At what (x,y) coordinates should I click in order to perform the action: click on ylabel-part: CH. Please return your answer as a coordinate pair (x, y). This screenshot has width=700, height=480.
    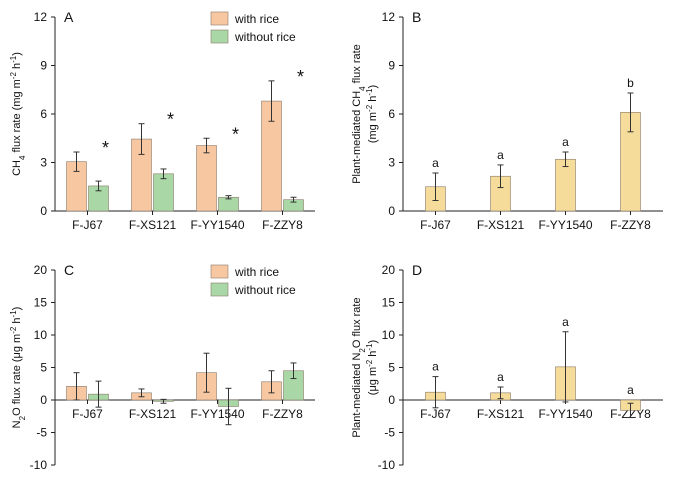
    Looking at the image, I should click on (17, 168).